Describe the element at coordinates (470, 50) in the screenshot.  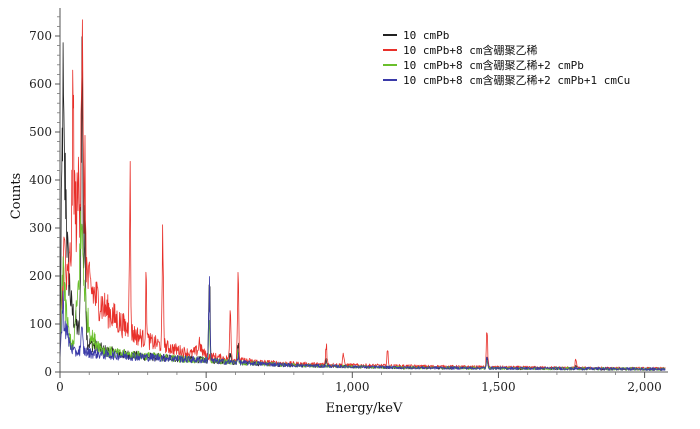
I see `legend-entry: 10 cmPb+8 cm含硼聚乙稀` at that location.